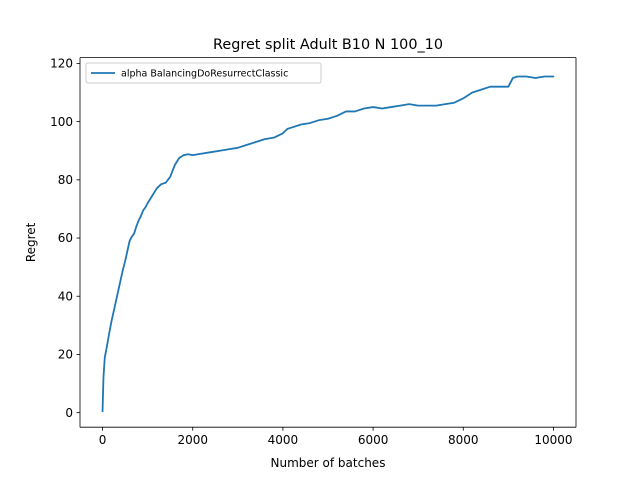 Image resolution: width=640 pixels, height=484 pixels. Describe the element at coordinates (65, 180) in the screenshot. I see `y-tick-label: 80` at that location.